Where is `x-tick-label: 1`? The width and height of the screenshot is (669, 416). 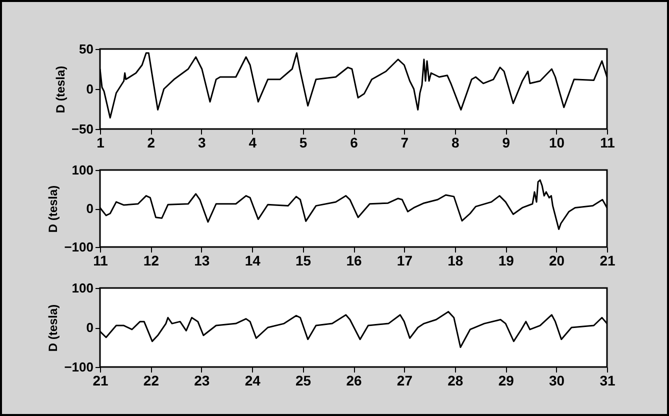 x-tick-label: 1 is located at coordinates (100, 142).